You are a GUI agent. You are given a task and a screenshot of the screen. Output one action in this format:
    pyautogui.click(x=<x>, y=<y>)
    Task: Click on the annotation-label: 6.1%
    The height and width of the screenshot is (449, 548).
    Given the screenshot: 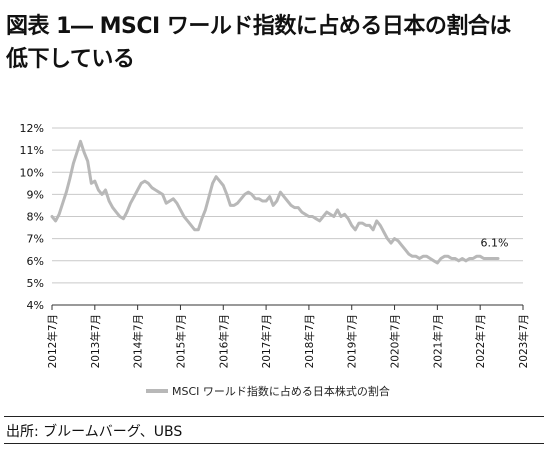 What is the action you would take?
    pyautogui.click(x=494, y=243)
    